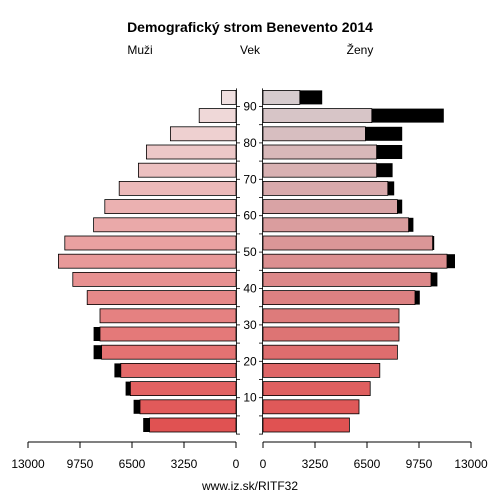  I want to click on x-tick-label-right: 9750, so click(419, 464).